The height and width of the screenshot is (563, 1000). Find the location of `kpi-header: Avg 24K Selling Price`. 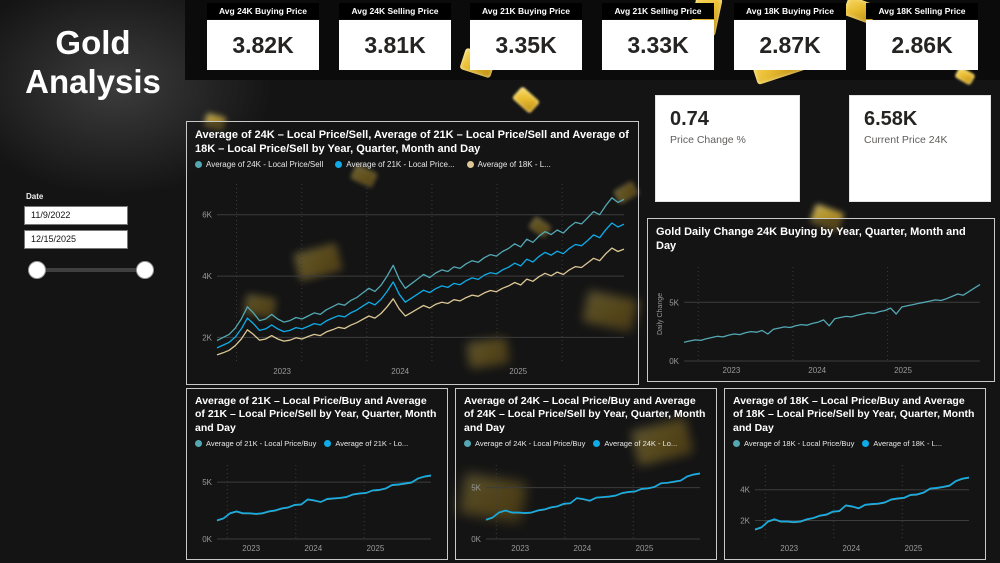

kpi-header: Avg 24K Selling Price is located at coordinates (395, 11).